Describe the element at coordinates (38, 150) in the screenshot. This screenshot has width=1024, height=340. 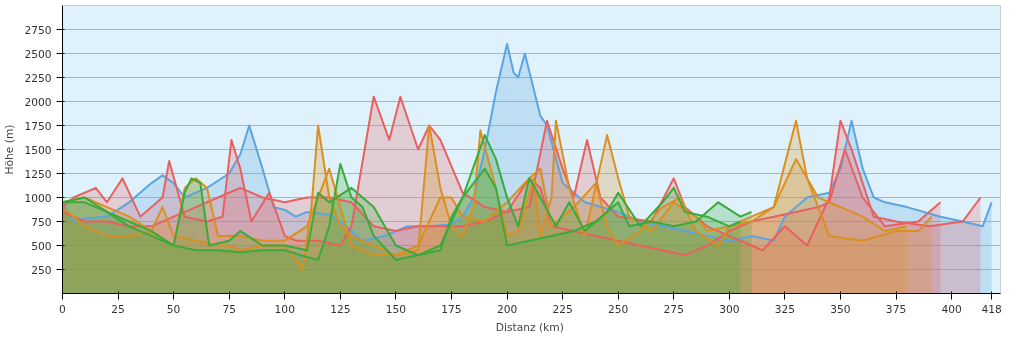
I see `y-tick-label: 1500` at that location.